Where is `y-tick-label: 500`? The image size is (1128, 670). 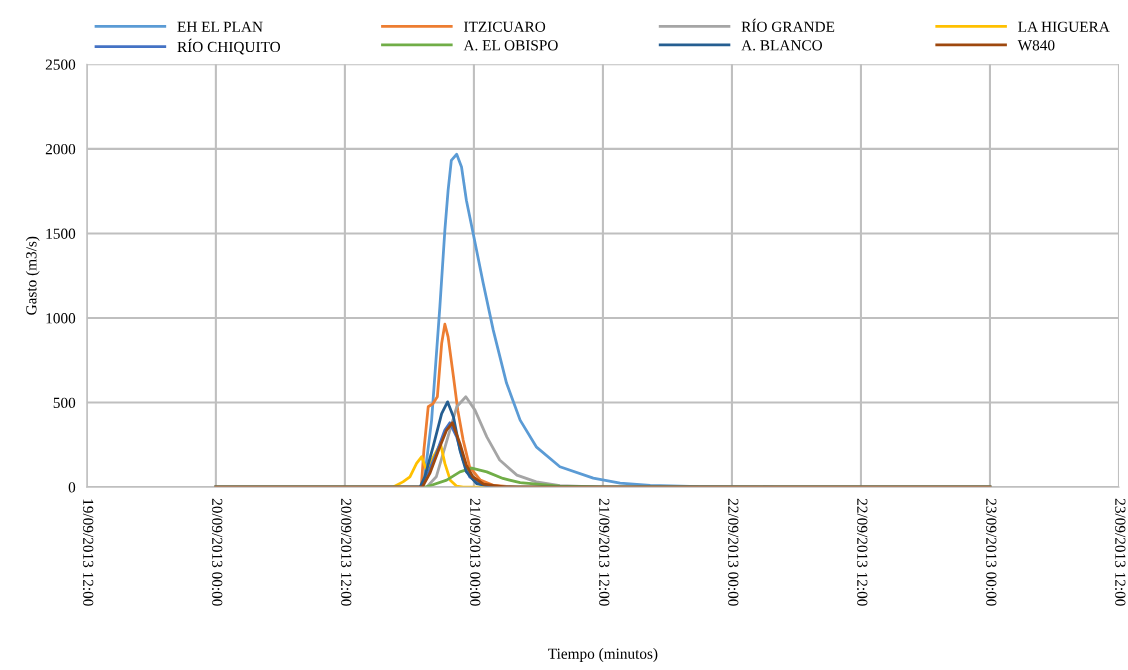 y-tick-label: 500 is located at coordinates (64, 402).